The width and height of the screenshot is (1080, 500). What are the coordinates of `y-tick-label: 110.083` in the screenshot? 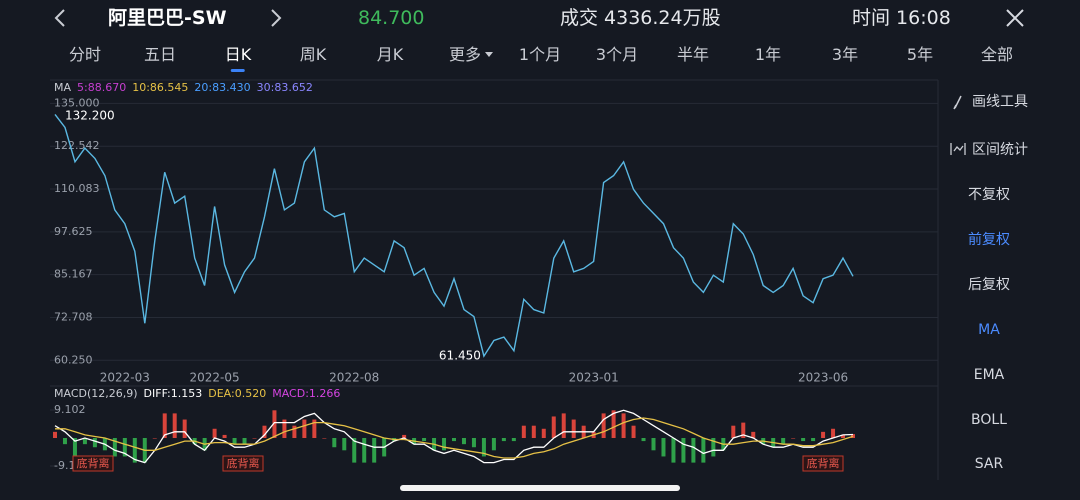 It's located at (77, 188).